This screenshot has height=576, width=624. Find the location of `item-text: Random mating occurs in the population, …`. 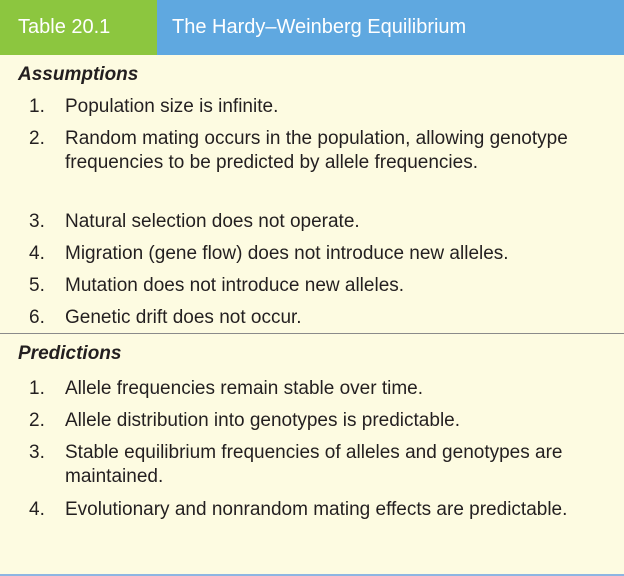

item-text: Random mating occurs in the population, … is located at coordinates (316, 150).